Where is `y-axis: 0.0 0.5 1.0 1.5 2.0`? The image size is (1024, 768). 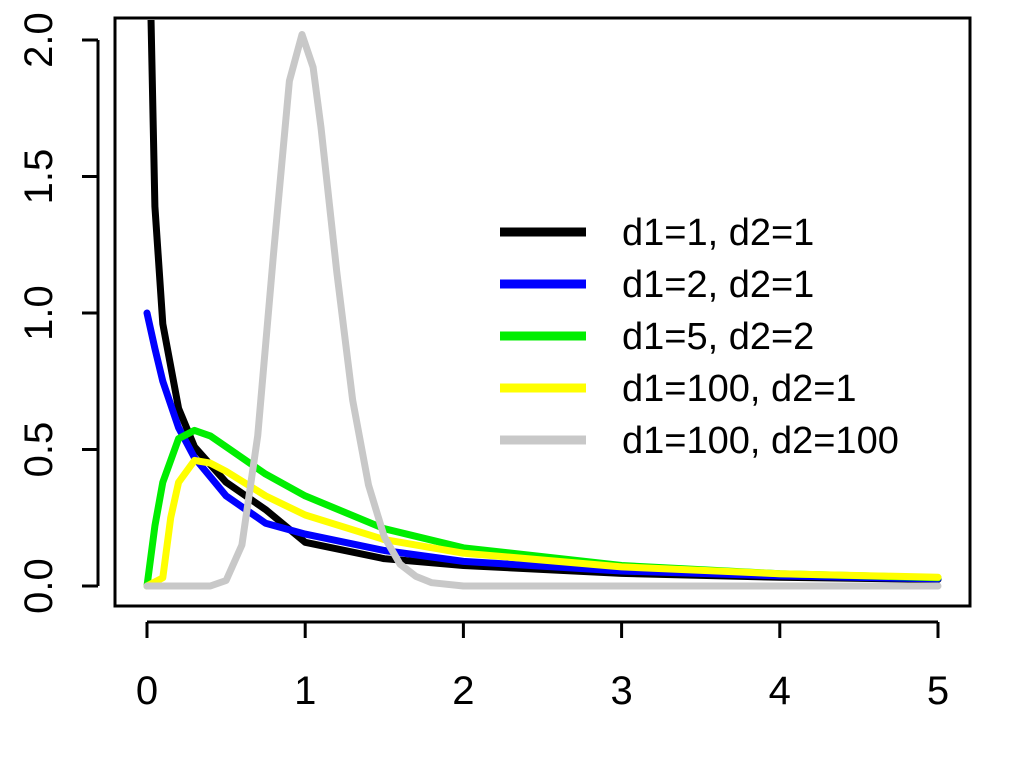 y-axis: 0.0 0.5 1.0 1.5 2.0 is located at coordinates (58, 313).